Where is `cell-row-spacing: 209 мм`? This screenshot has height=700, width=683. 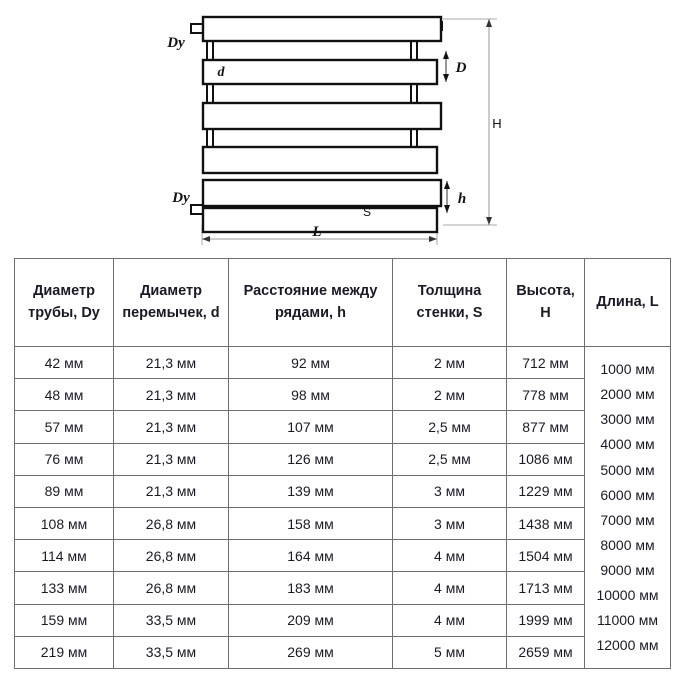
cell-row-spacing: 209 мм is located at coordinates (310, 620).